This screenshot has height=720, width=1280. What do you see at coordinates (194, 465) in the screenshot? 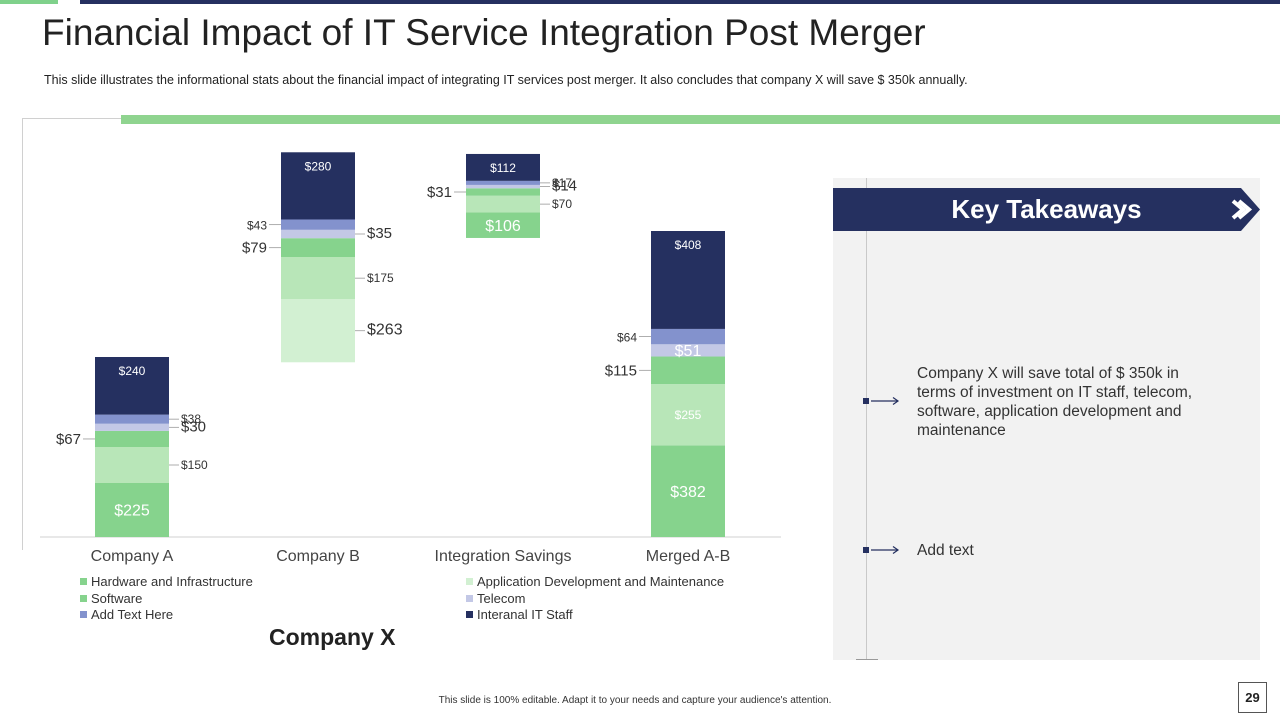
I see `data-label: $150` at bounding box center [194, 465].